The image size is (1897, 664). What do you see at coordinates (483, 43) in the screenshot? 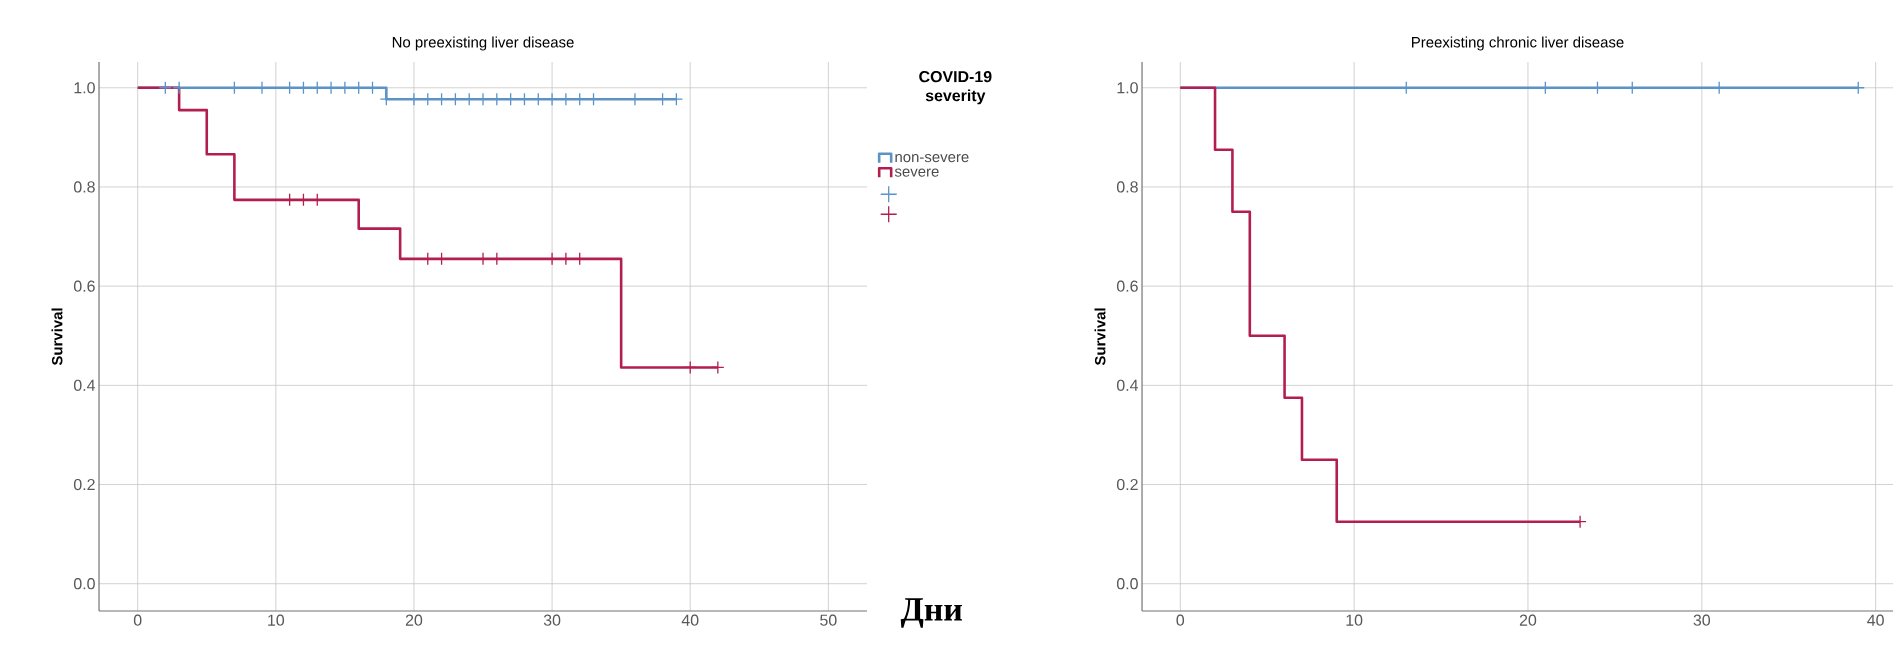
I see `chart-title: No preexisting liver disease` at bounding box center [483, 43].